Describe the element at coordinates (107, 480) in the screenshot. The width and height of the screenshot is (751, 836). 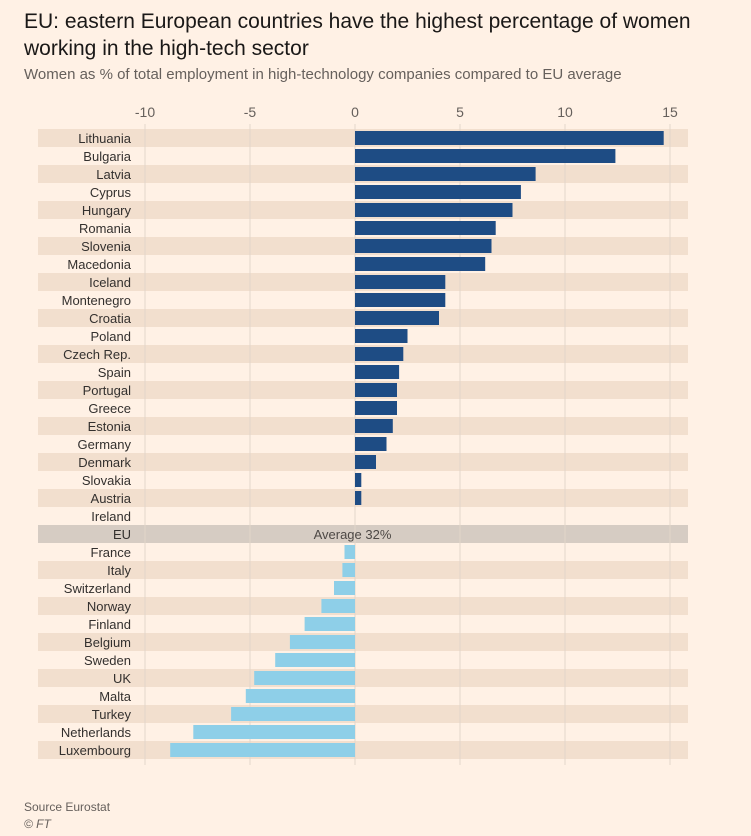
I see `category-label: Slovakia` at that location.